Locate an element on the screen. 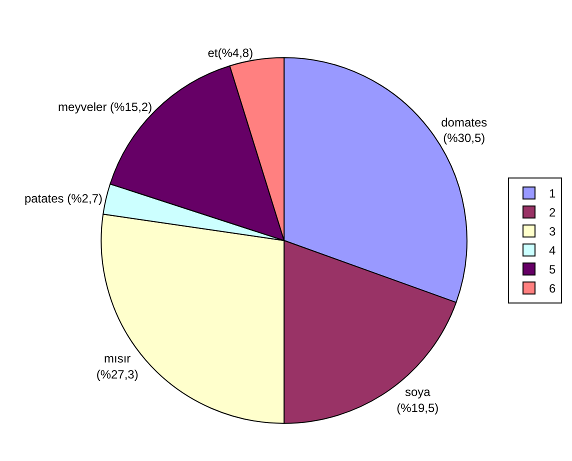  data-label: patates (%2,7) is located at coordinates (63, 199).